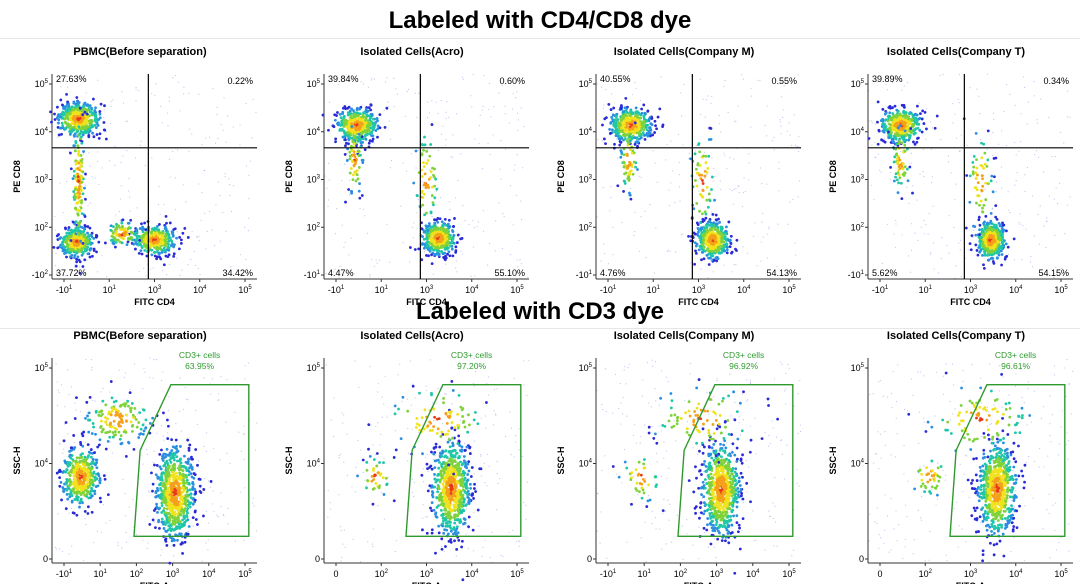  What do you see at coordinates (341, 273) in the screenshot?
I see `quadrant-percent-lower-left: 4.47%` at bounding box center [341, 273].